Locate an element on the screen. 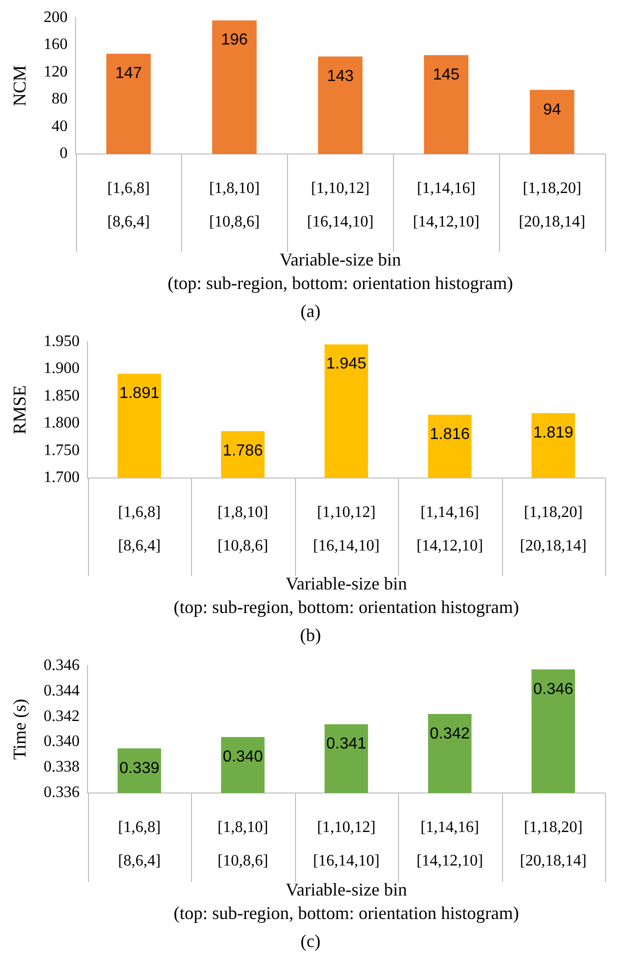 The image size is (621, 980). data-label: 147 is located at coordinates (128, 73).